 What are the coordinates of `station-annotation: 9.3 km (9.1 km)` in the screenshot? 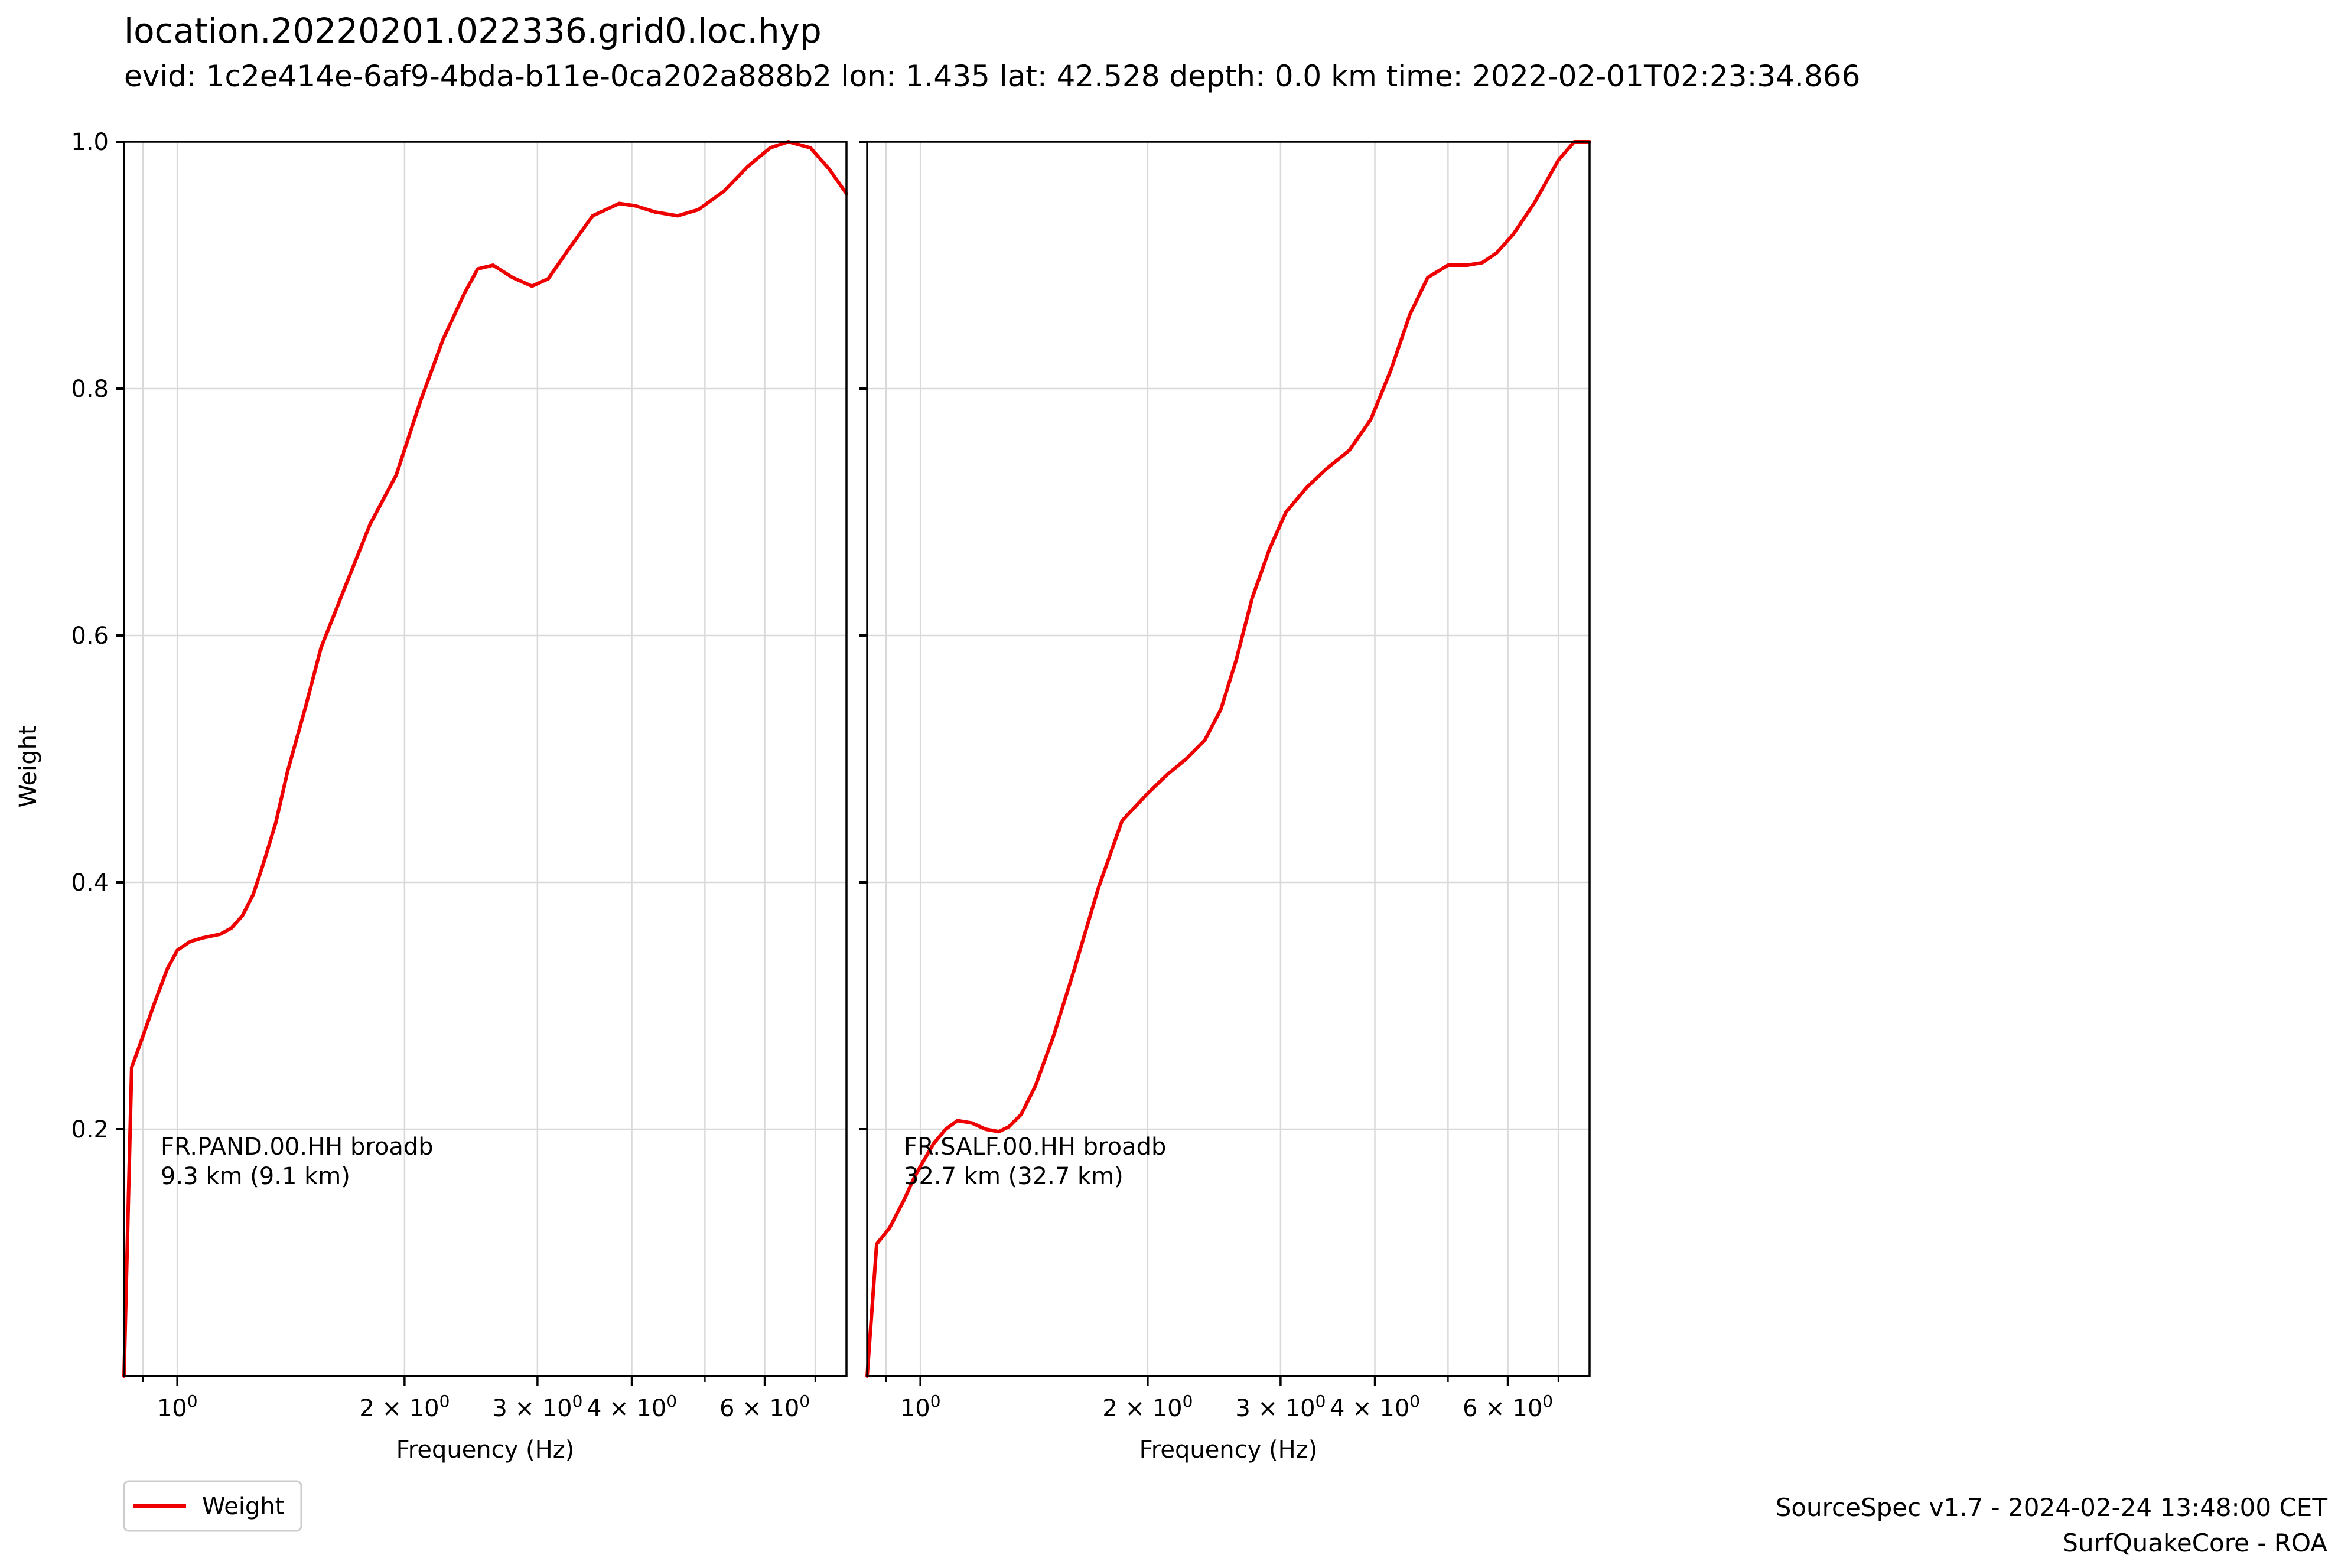 It's located at (255, 1176).